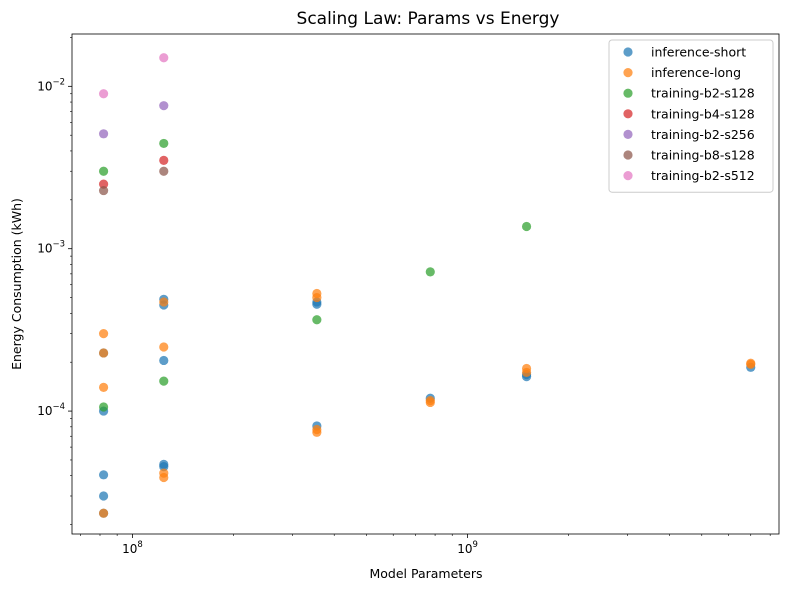 This screenshot has height=590, width=790. I want to click on legend-label: inference-long, so click(696, 72).